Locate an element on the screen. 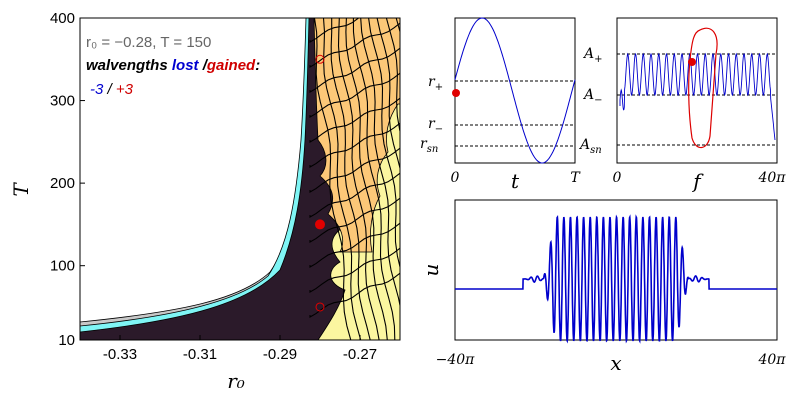  y-axis-label: T is located at coordinates (21, 189).